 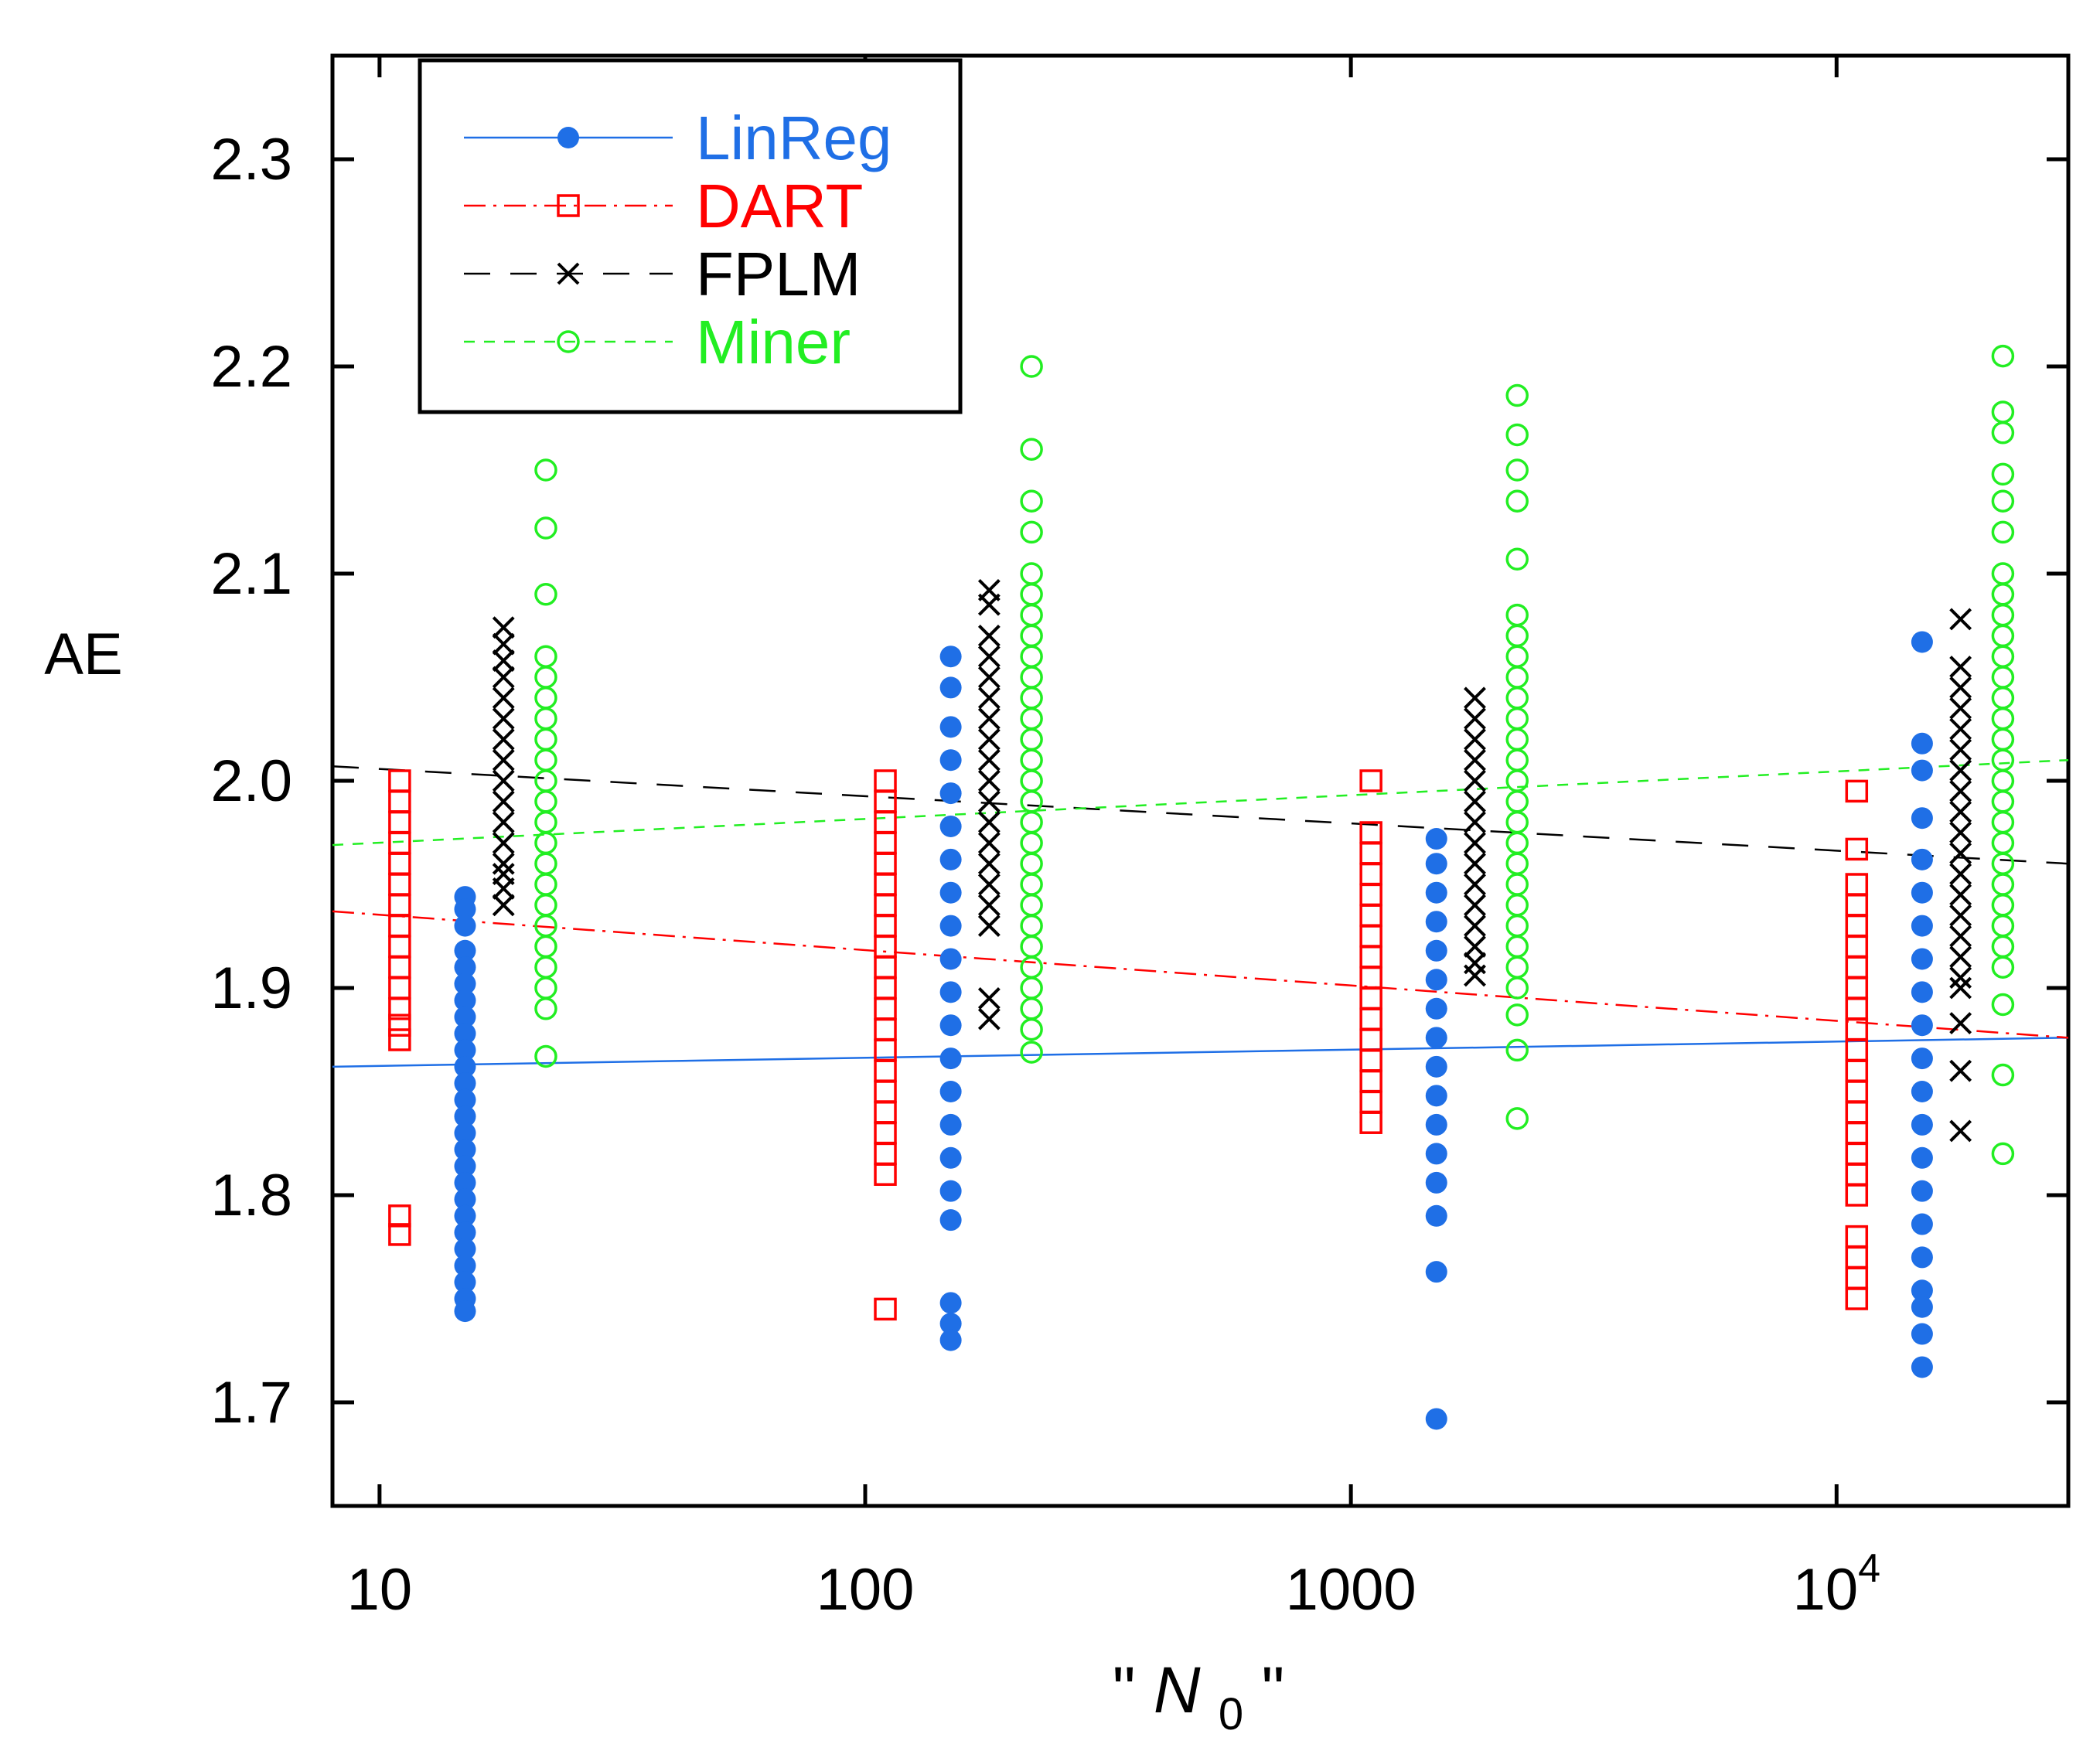 What do you see at coordinates (1199, 1698) in the screenshot?
I see `x-axis-label: " N 0 "` at bounding box center [1199, 1698].